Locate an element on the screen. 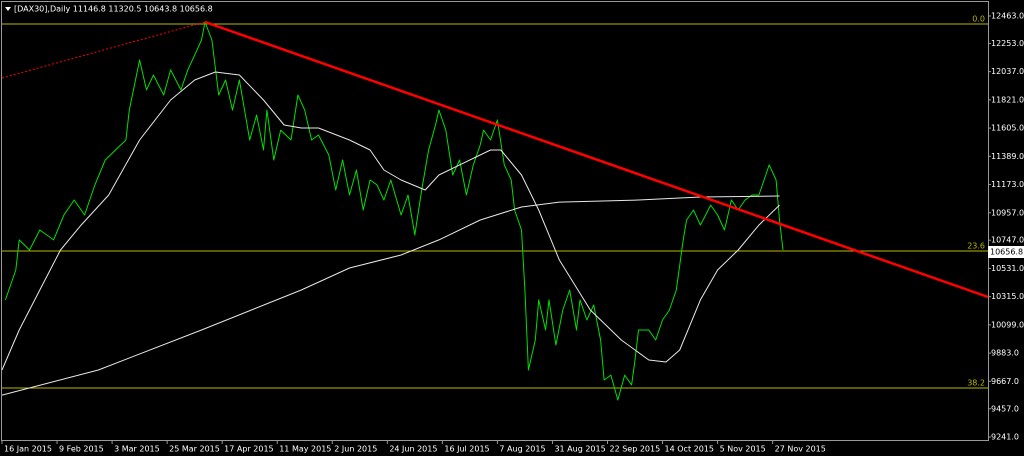 The image size is (1024, 456). y-tick-label: 11389.0 is located at coordinates (1007, 156).